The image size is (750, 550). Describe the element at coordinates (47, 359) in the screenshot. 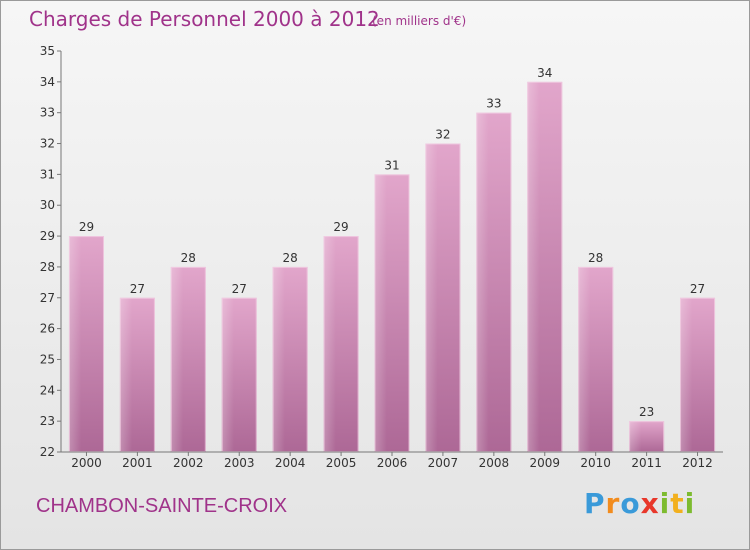

I see `y-tick-label: 25` at that location.